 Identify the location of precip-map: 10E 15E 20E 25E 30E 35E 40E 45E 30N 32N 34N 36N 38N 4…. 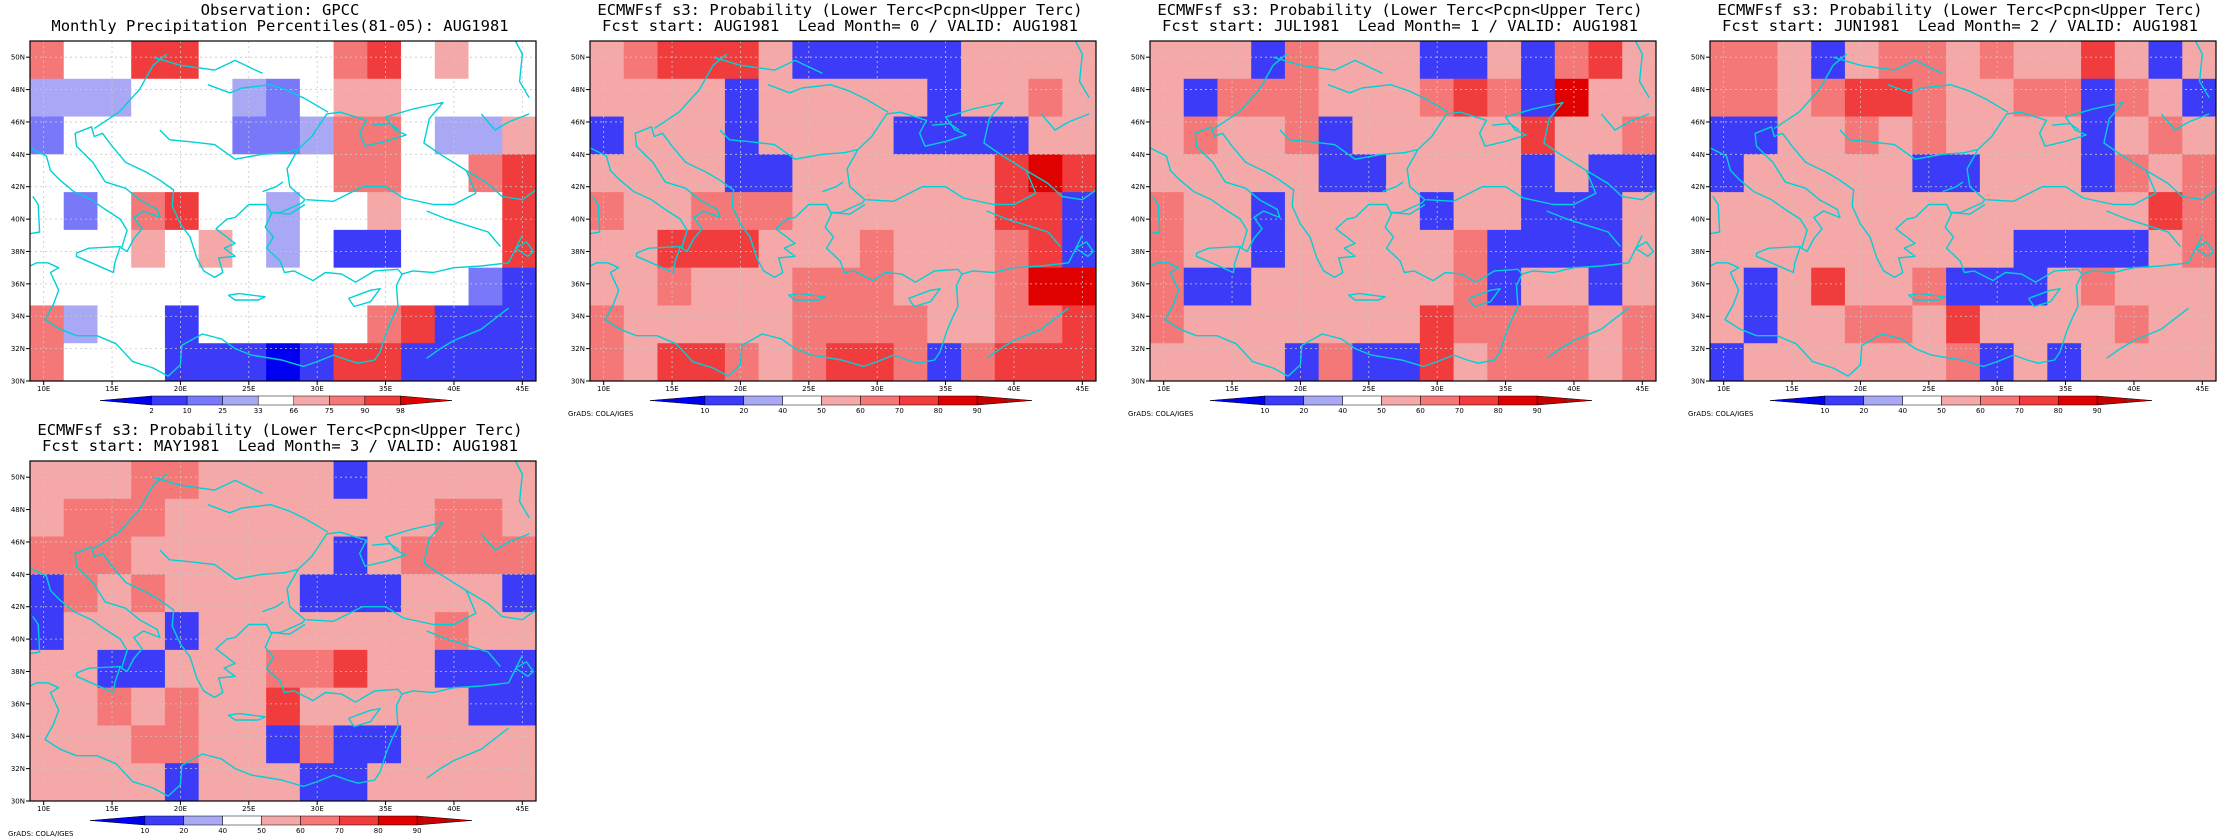
(274, 227).